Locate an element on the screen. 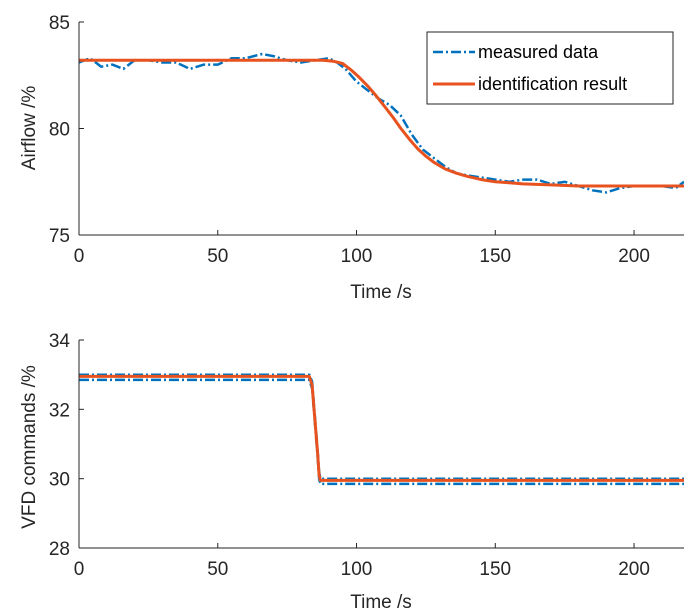 Image resolution: width=684 pixels, height=614 pixels. legend-box is located at coordinates (550, 68).